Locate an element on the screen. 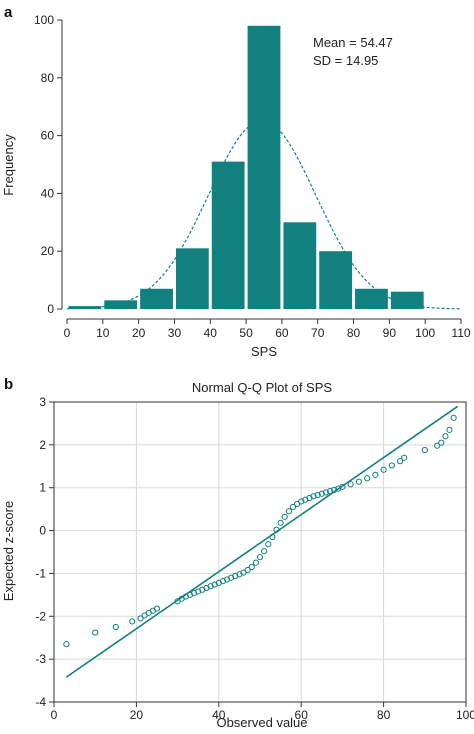 Image resolution: width=474 pixels, height=734 pixels. y-tick-label: -3 is located at coordinates (40, 659).